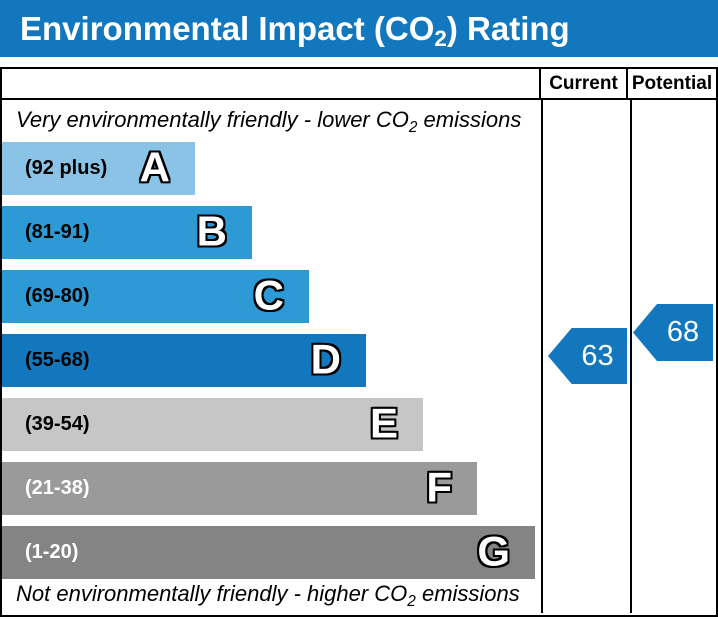 The height and width of the screenshot is (619, 718). Describe the element at coordinates (57, 296) in the screenshot. I see `band-range-label: (69-80)` at that location.